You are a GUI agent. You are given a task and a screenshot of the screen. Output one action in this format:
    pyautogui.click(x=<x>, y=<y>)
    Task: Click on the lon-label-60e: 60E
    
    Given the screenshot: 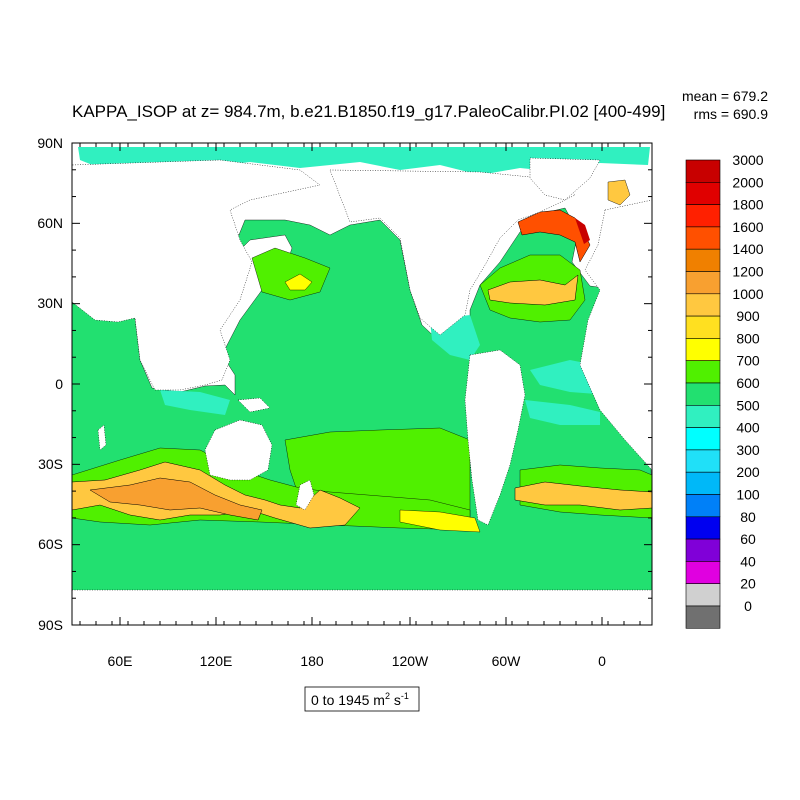 What is the action you would take?
    pyautogui.click(x=120, y=661)
    